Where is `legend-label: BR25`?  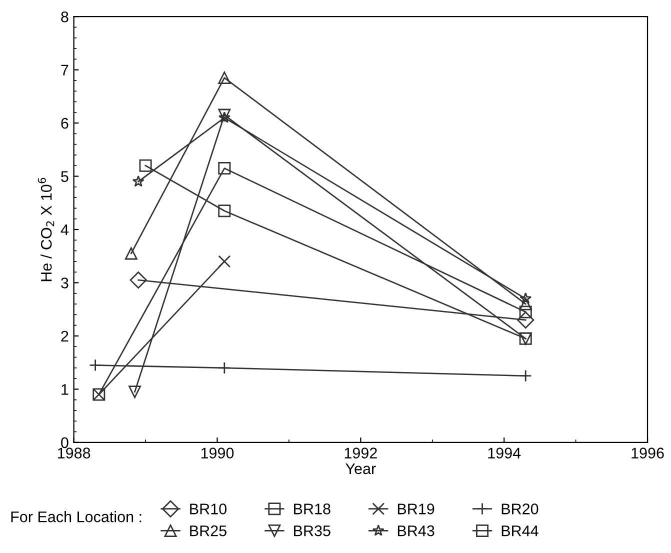
legend-label: BR25 is located at coordinates (208, 530).